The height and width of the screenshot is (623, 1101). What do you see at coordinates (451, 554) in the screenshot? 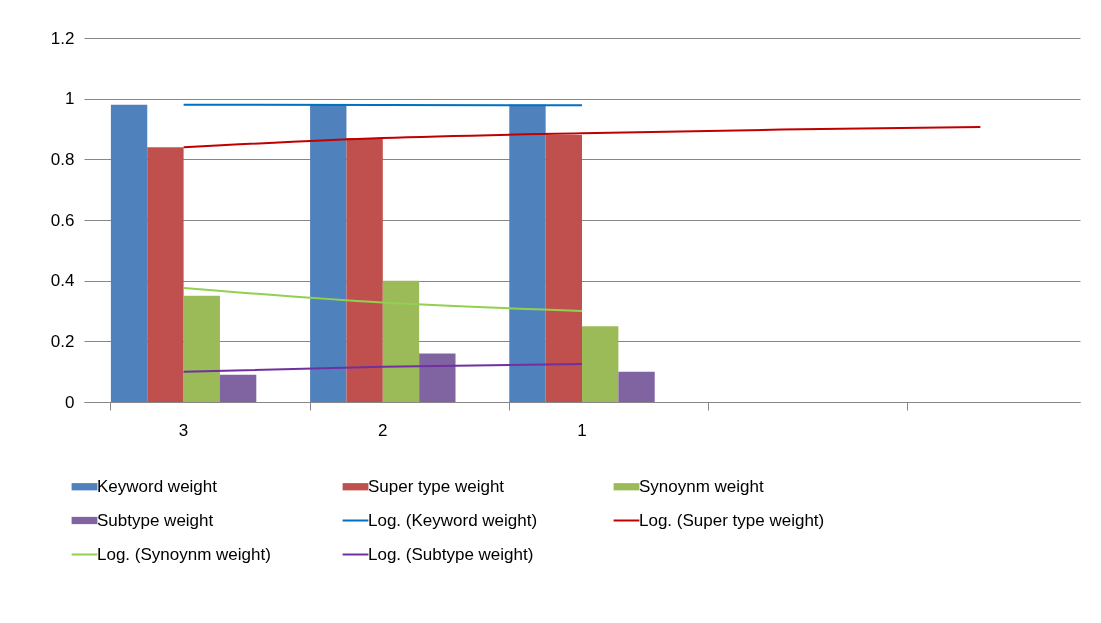
I see `legend-label: Log. (Subtype weight)` at bounding box center [451, 554].